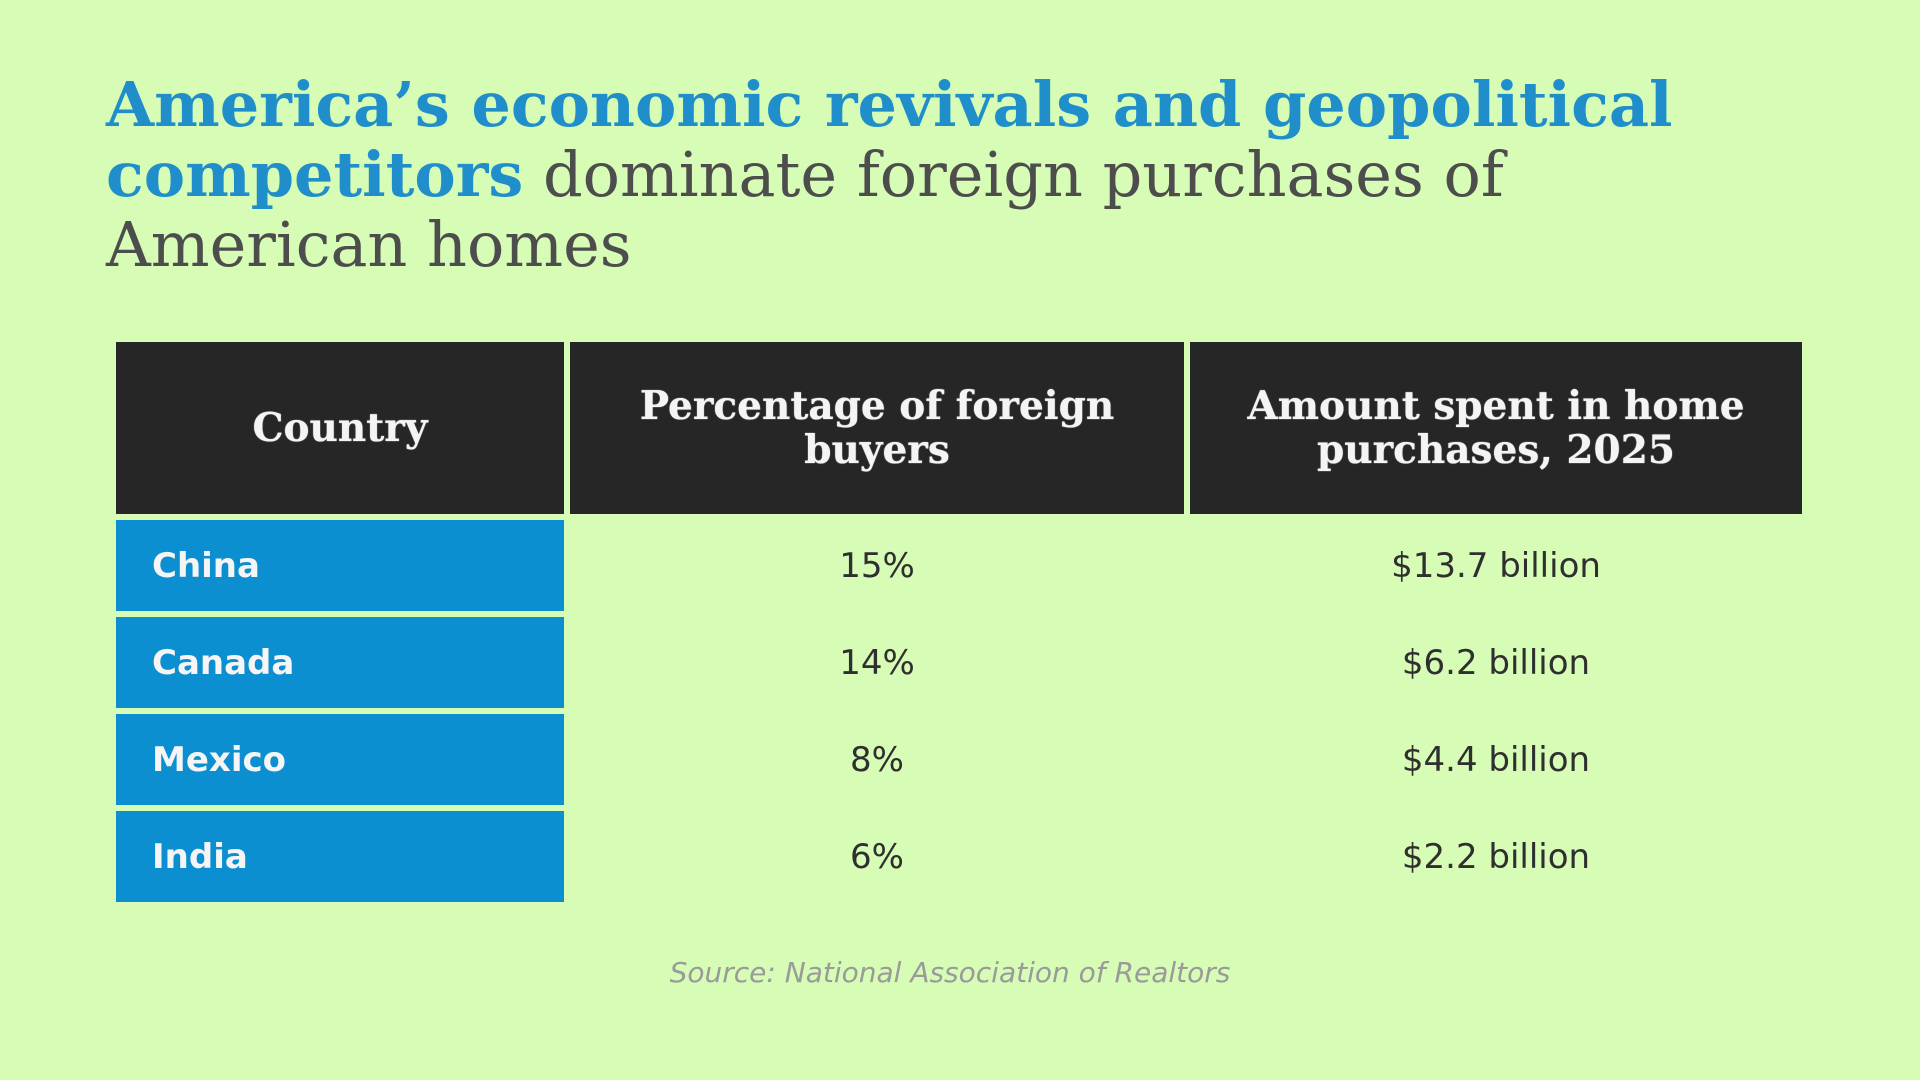 Image resolution: width=1920 pixels, height=1080 pixels. Describe the element at coordinates (877, 759) in the screenshot. I see `percentage-cell: 8%` at that location.